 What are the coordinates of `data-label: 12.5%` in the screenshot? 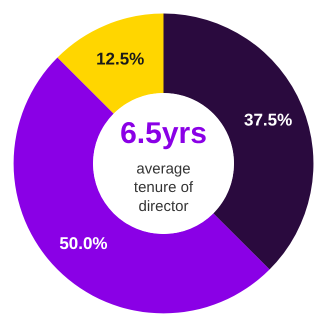 It's located at (120, 58).